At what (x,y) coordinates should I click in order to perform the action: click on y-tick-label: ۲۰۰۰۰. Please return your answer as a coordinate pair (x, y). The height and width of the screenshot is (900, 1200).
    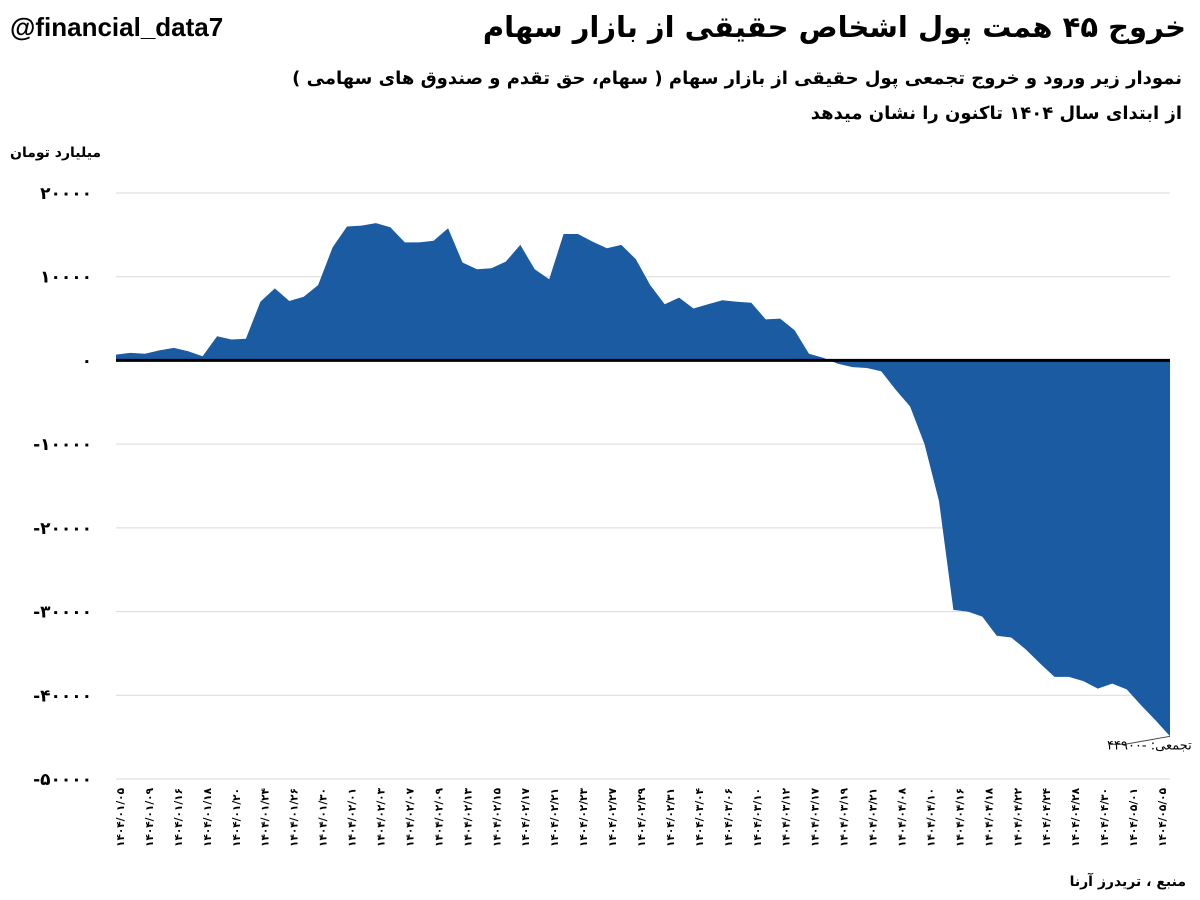
    Looking at the image, I should click on (66, 194).